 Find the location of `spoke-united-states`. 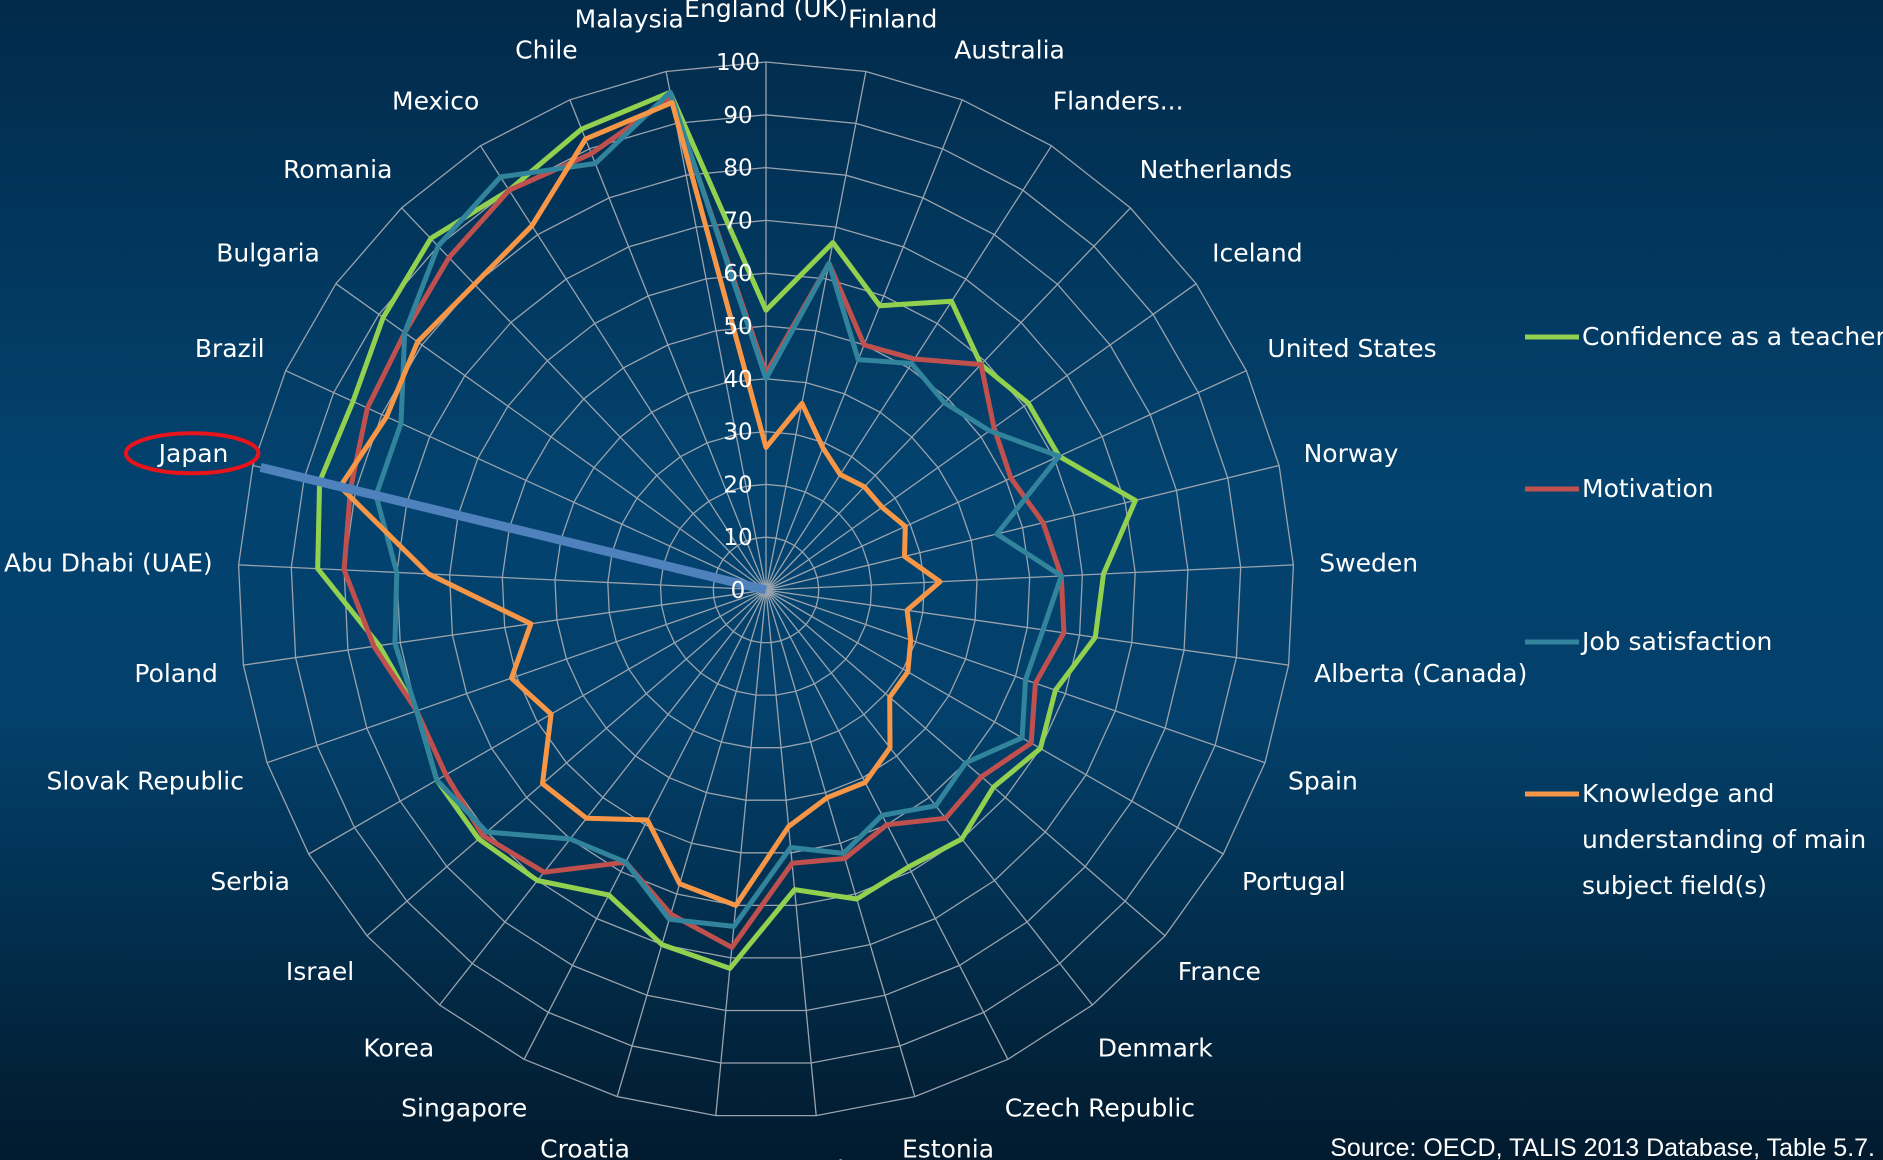

spoke-united-states is located at coordinates (1006, 480).